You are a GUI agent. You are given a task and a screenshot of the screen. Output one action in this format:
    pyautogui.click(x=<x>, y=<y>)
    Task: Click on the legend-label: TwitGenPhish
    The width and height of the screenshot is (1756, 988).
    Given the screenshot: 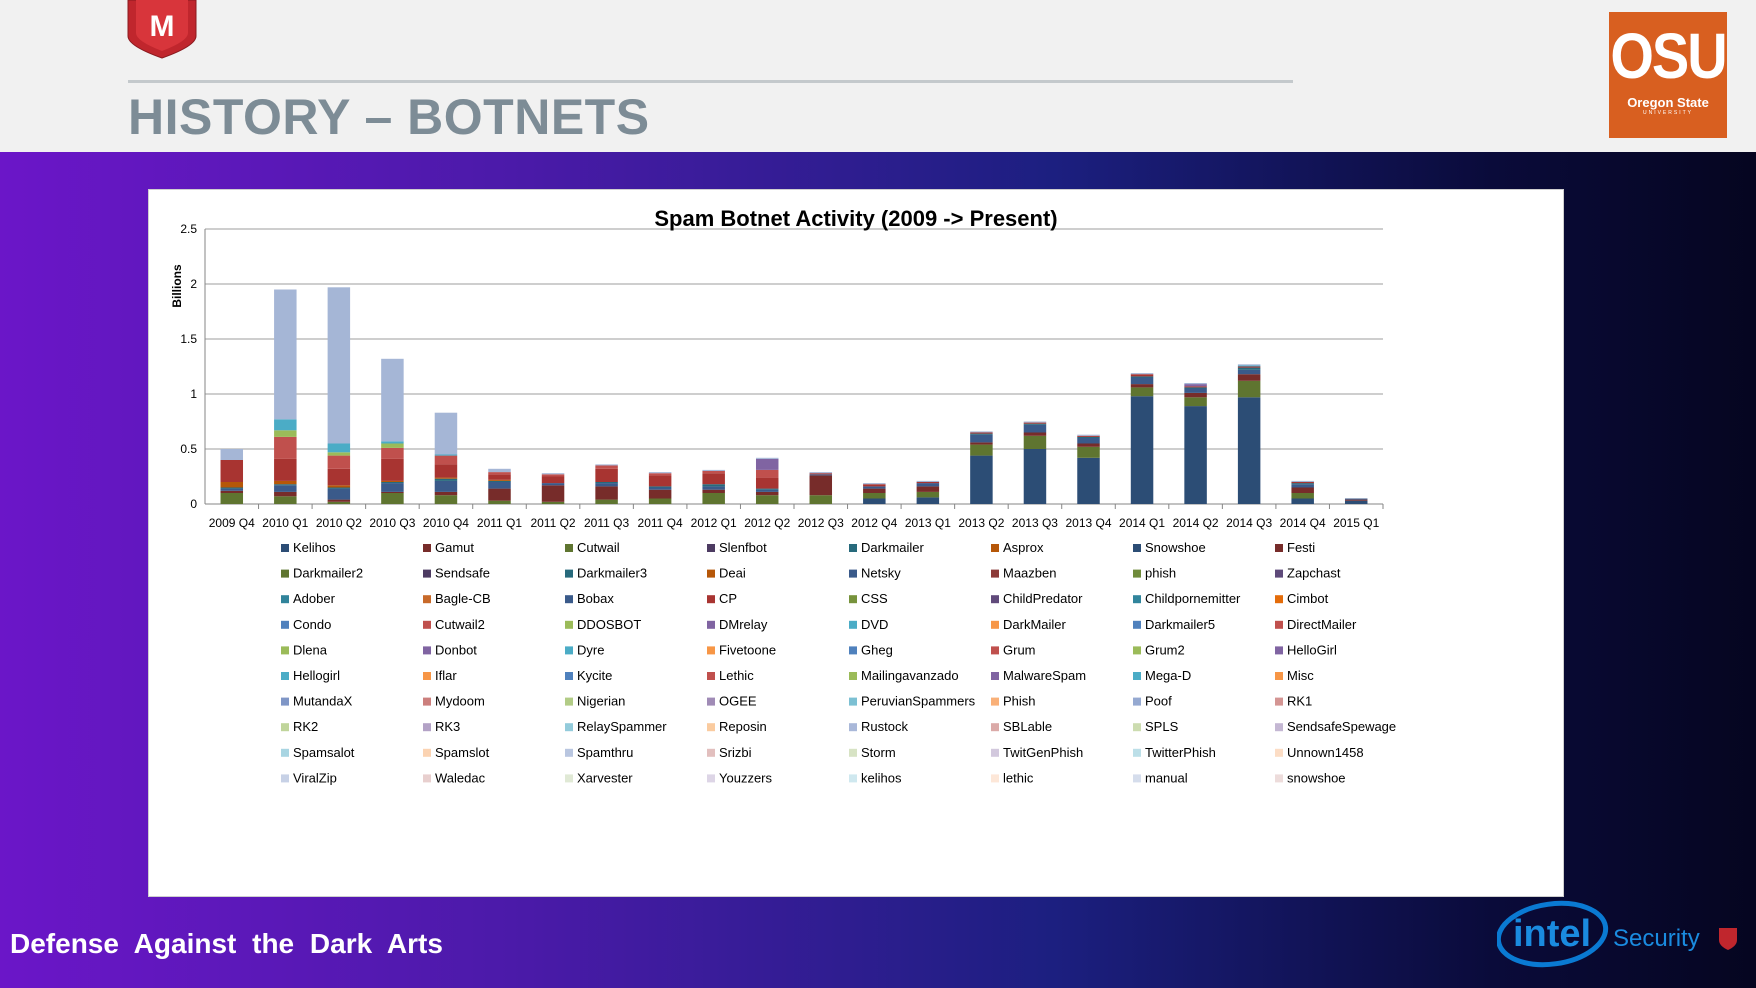 What is the action you would take?
    pyautogui.click(x=1043, y=752)
    